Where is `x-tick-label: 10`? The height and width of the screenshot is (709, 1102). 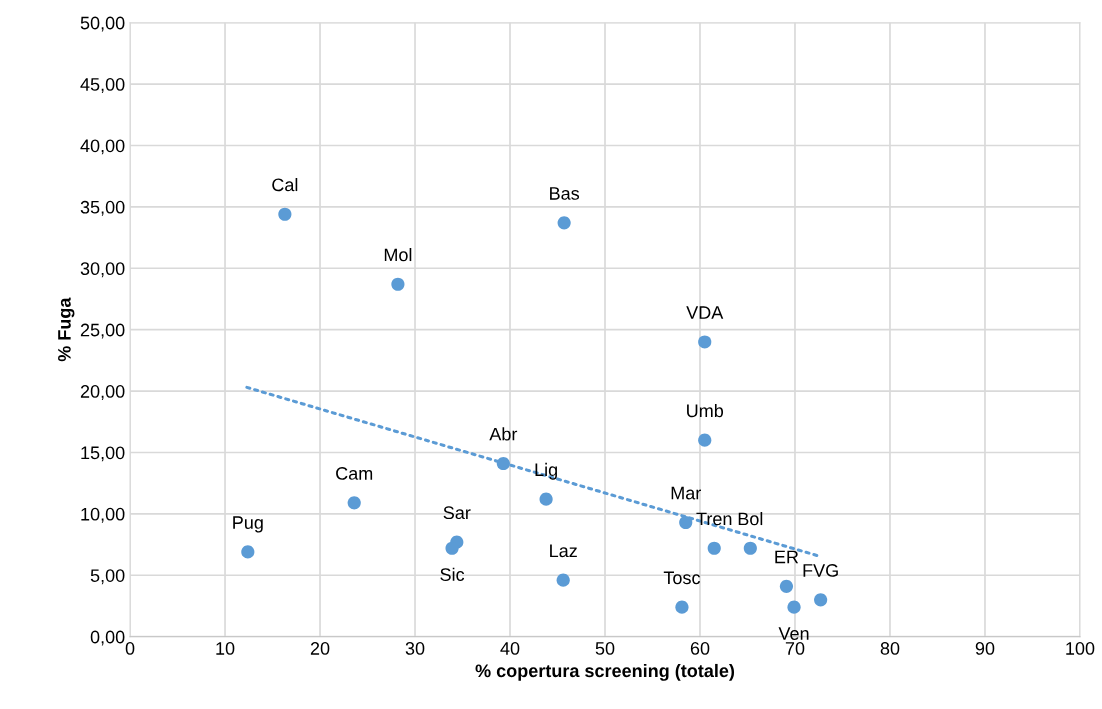 x-tick-label: 10 is located at coordinates (225, 648).